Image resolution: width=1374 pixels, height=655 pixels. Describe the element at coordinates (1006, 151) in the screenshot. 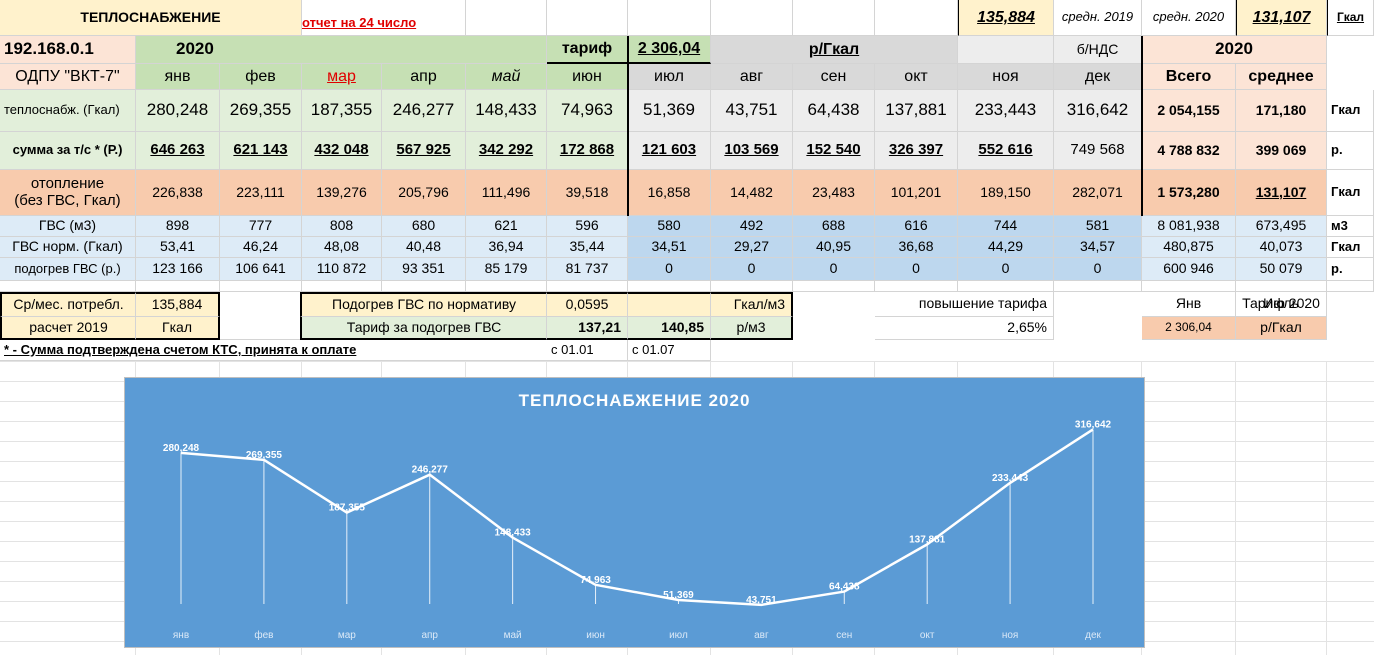

I see `value-cell: 552 616` at that location.